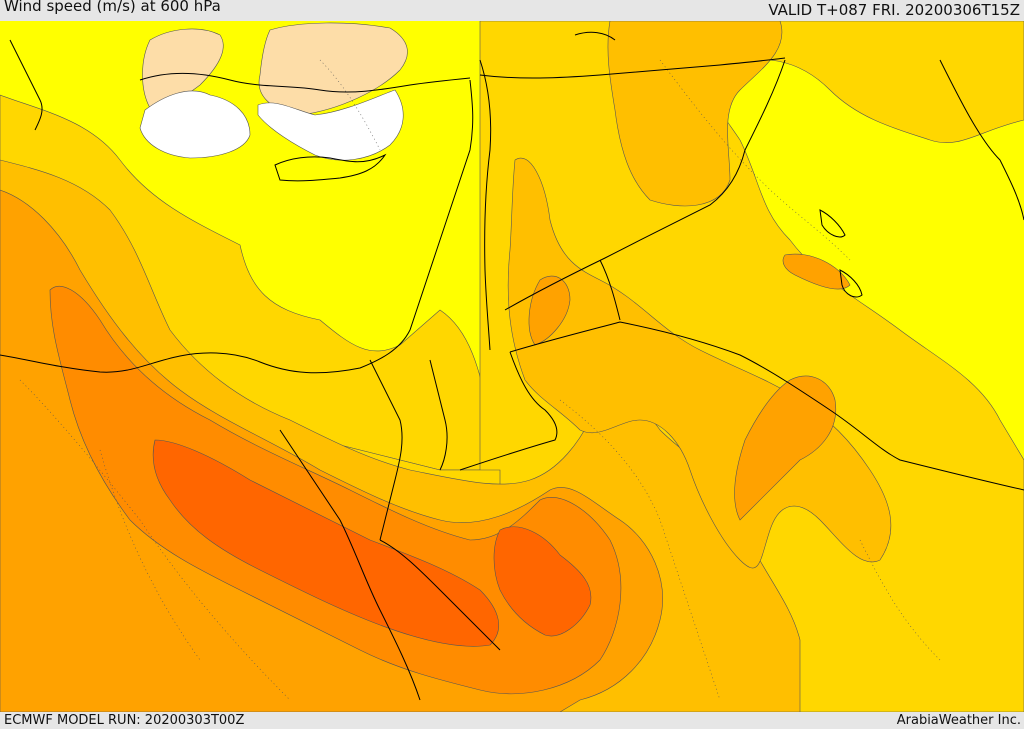 This screenshot has width=1024, height=729. Describe the element at coordinates (195, 124) in the screenshot. I see `wind-band-calm-west` at that location.